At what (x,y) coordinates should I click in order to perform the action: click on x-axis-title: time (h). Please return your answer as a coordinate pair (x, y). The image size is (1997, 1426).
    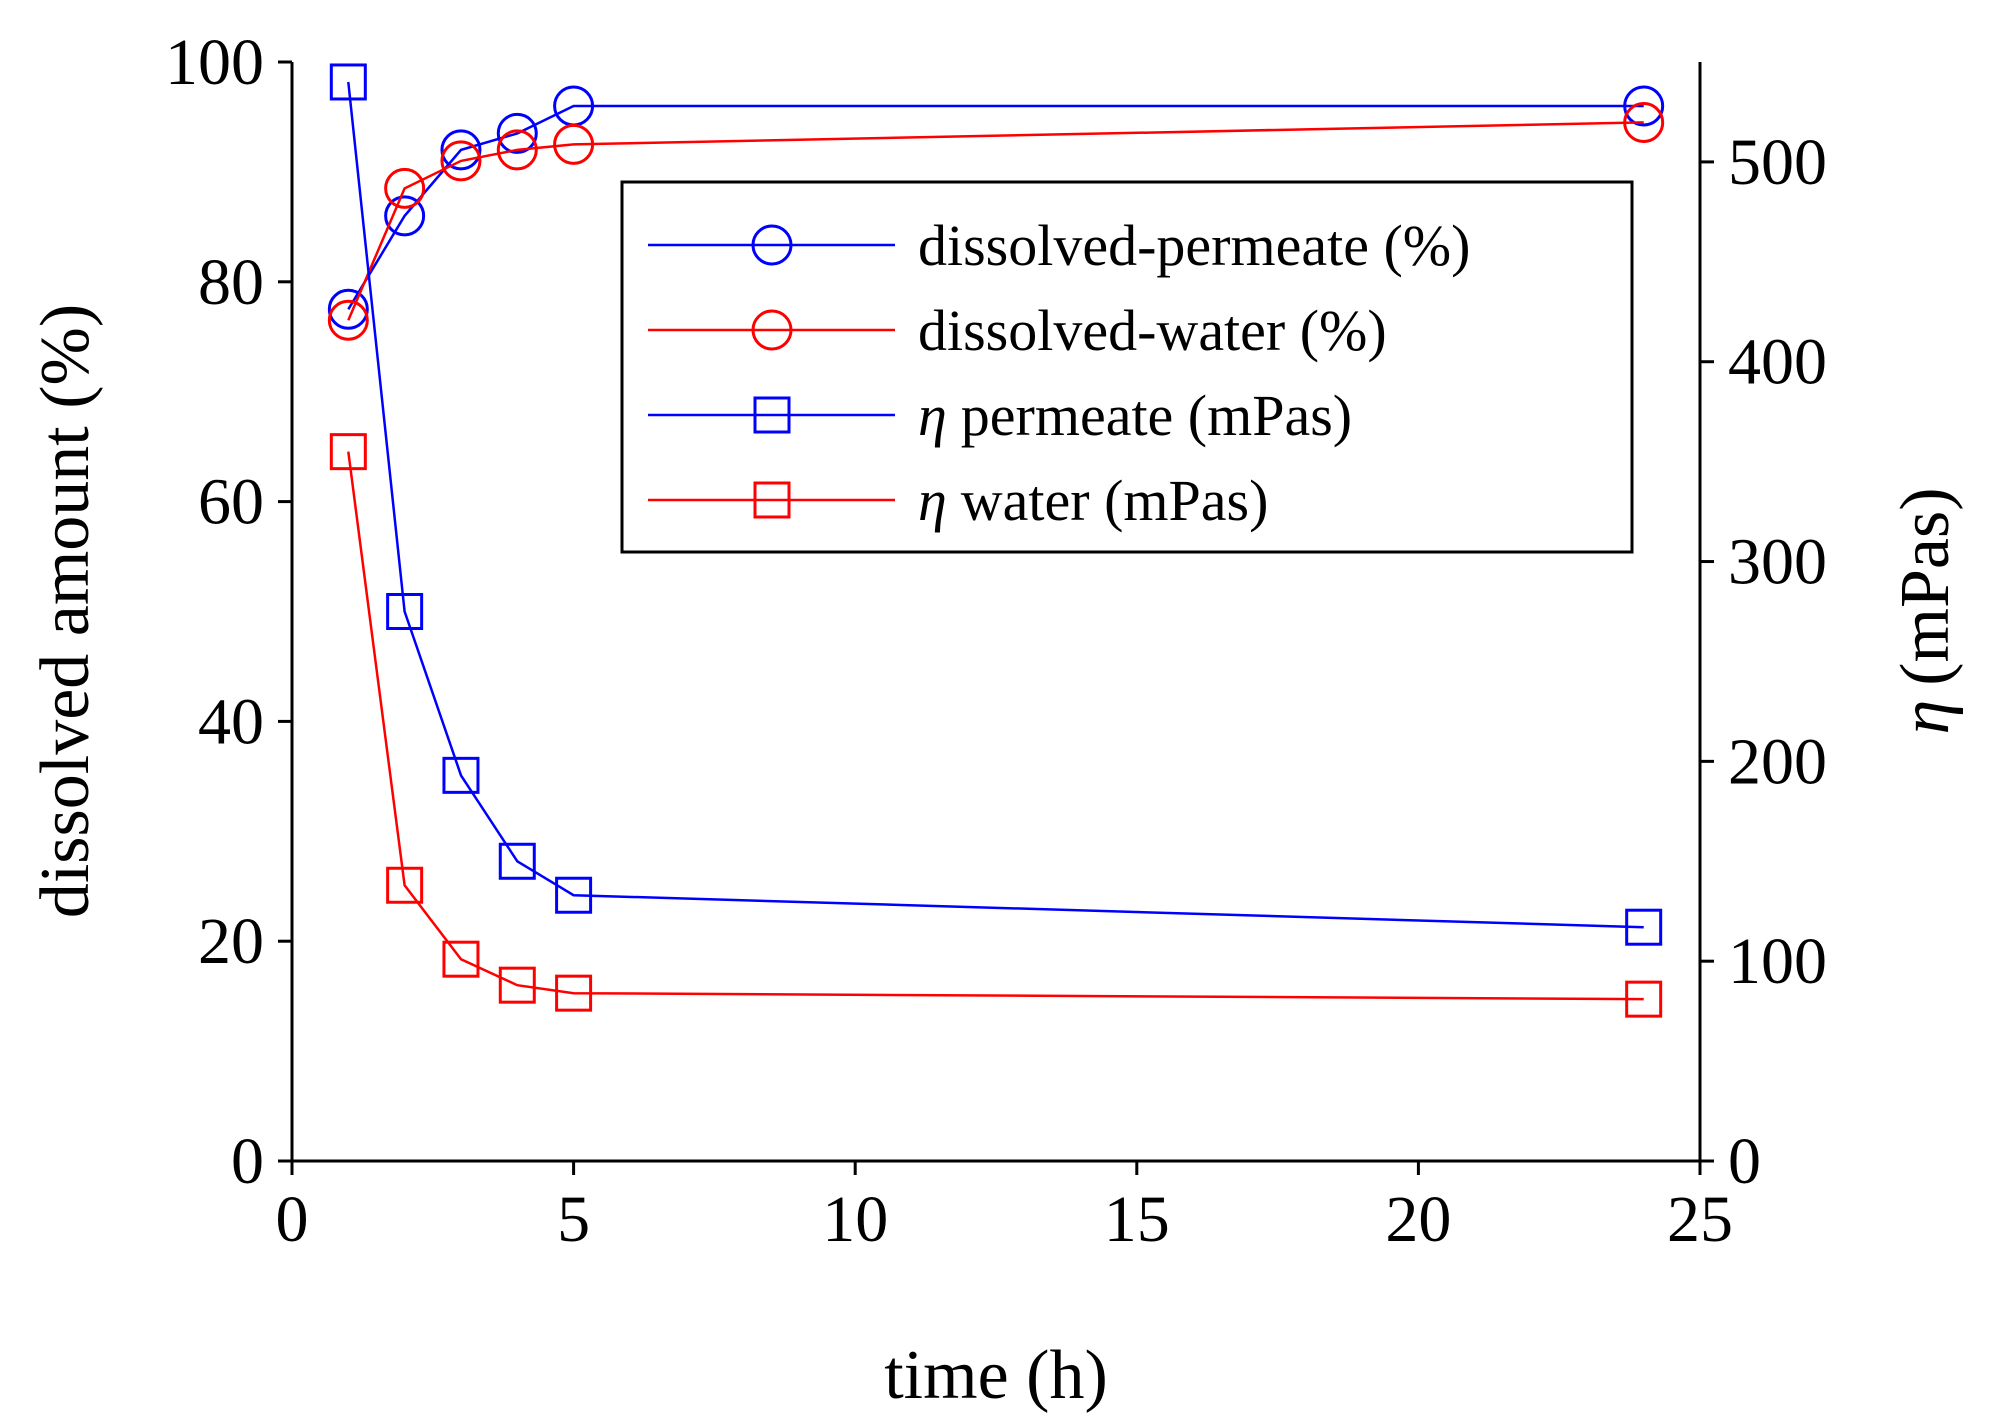
    Looking at the image, I should click on (996, 1375).